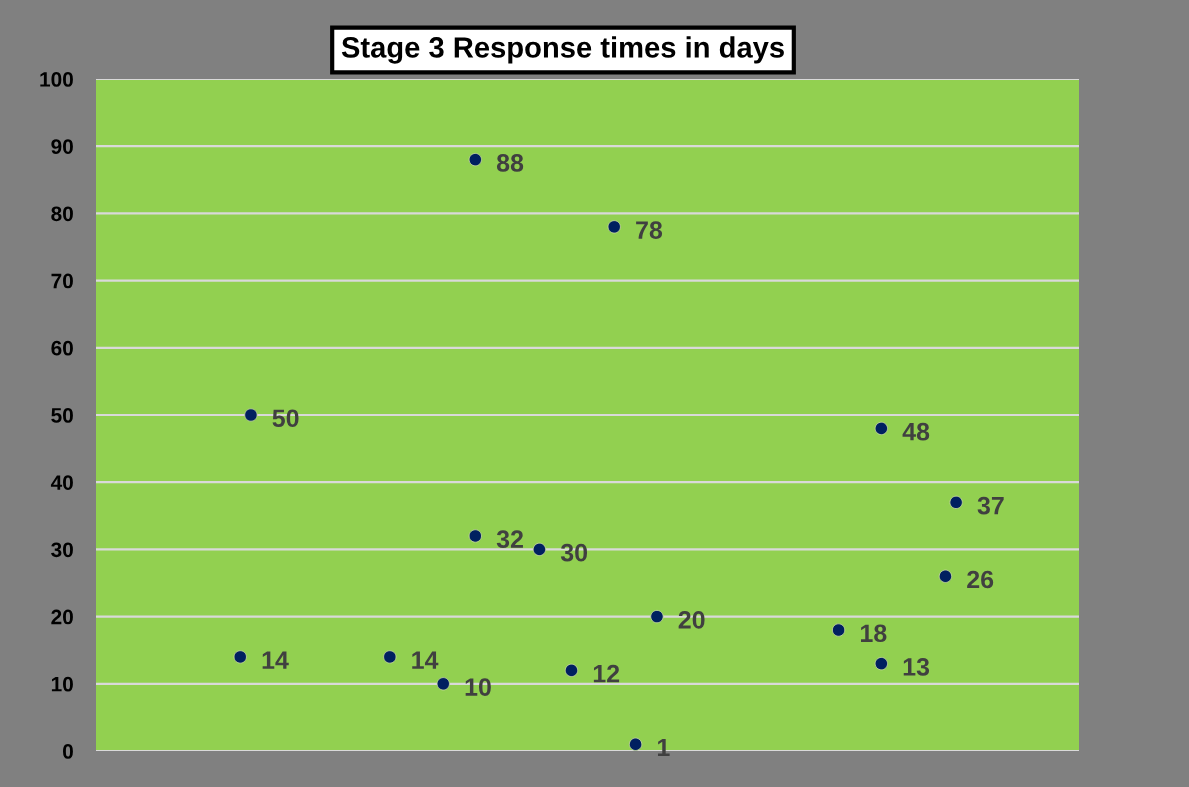  Describe the element at coordinates (62, 617) in the screenshot. I see `y-tick-label: 20` at that location.